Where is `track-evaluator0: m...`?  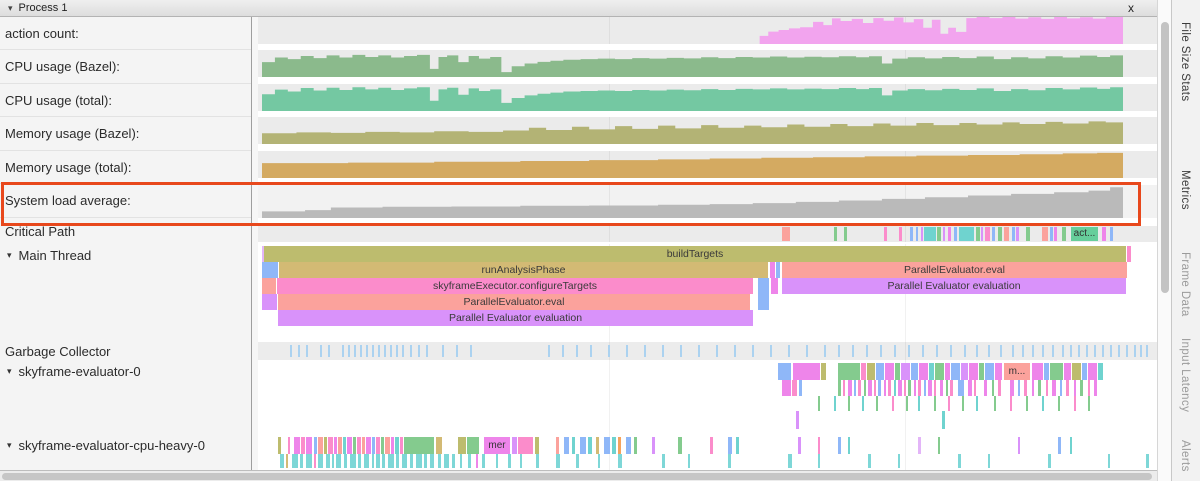 track-evaluator0: m... is located at coordinates (707, 397).